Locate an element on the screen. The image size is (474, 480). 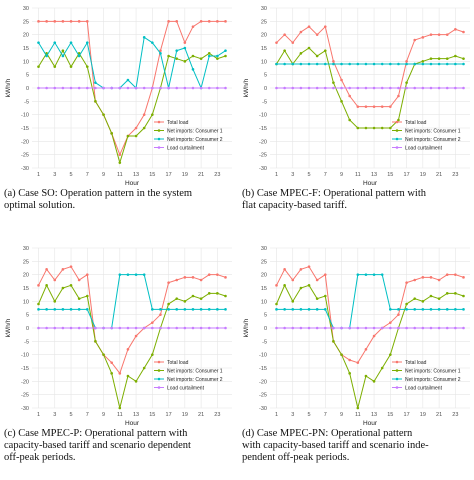
y-tick-label: -25 is located at coordinates (25, 156).